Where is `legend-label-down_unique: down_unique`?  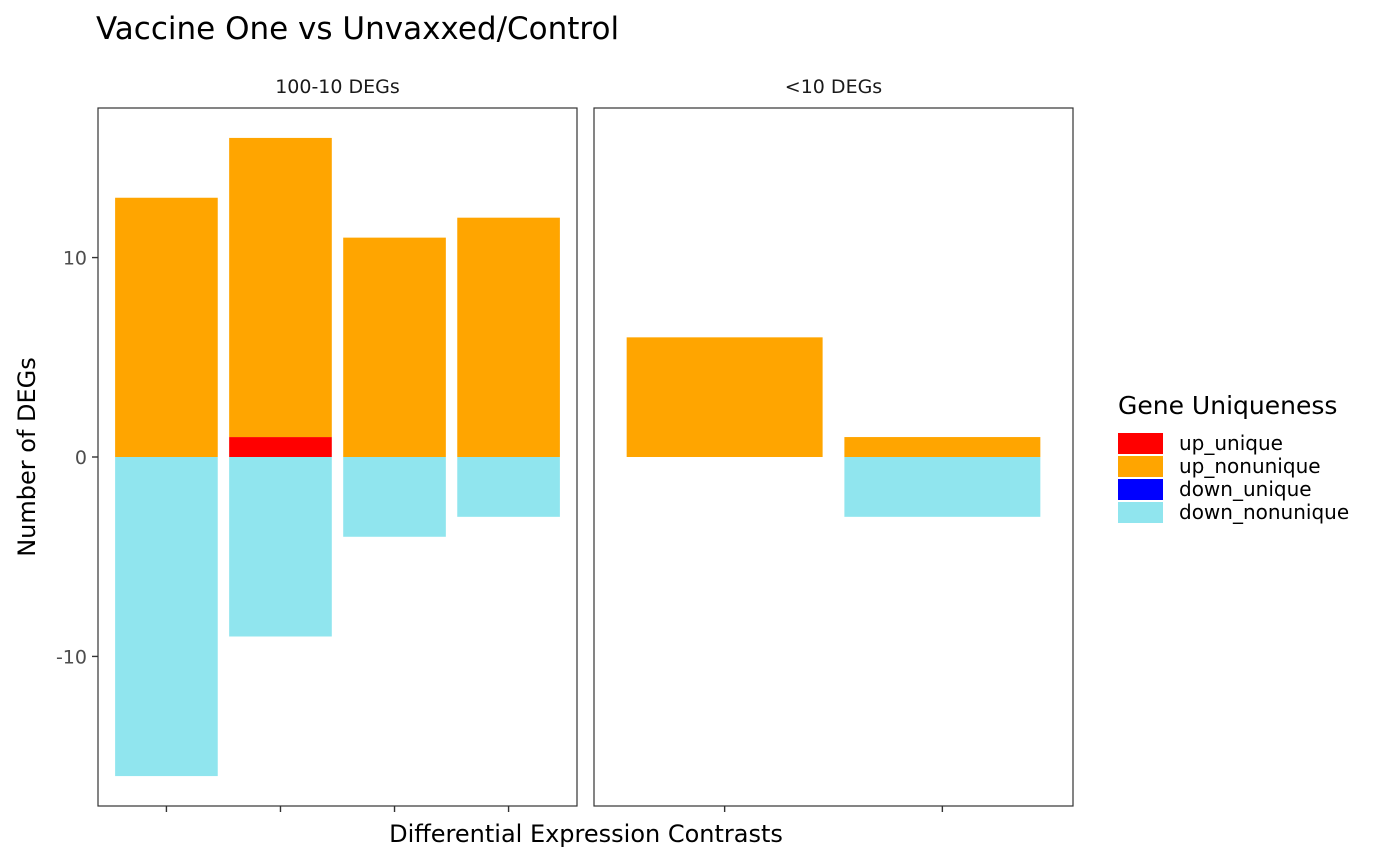 legend-label-down_unique: down_unique is located at coordinates (1245, 489).